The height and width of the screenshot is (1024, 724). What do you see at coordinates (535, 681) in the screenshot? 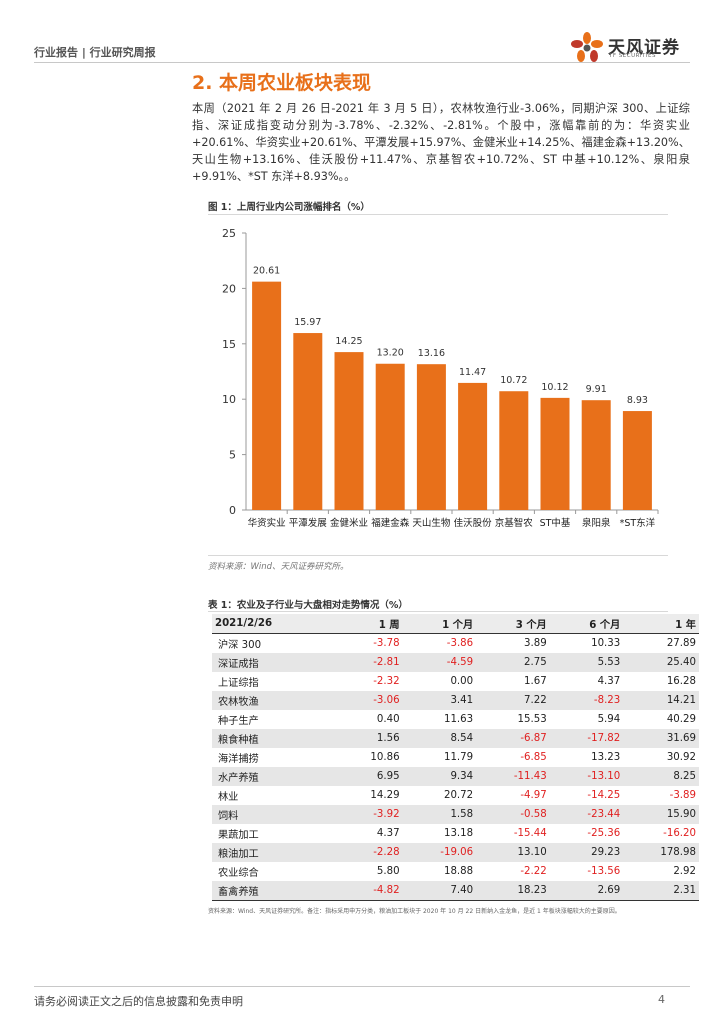
I see `table-cell: 1.67` at bounding box center [535, 681].